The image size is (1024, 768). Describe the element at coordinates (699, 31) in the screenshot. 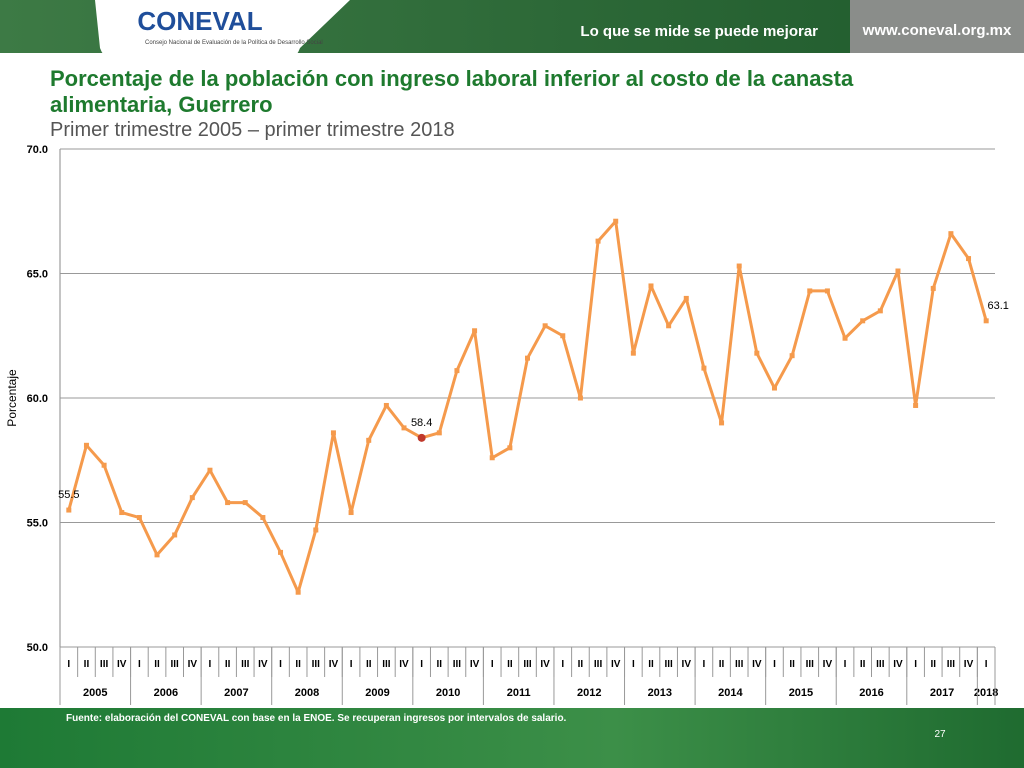

I see `slogan: Lo que se mide se puede mejorar` at that location.